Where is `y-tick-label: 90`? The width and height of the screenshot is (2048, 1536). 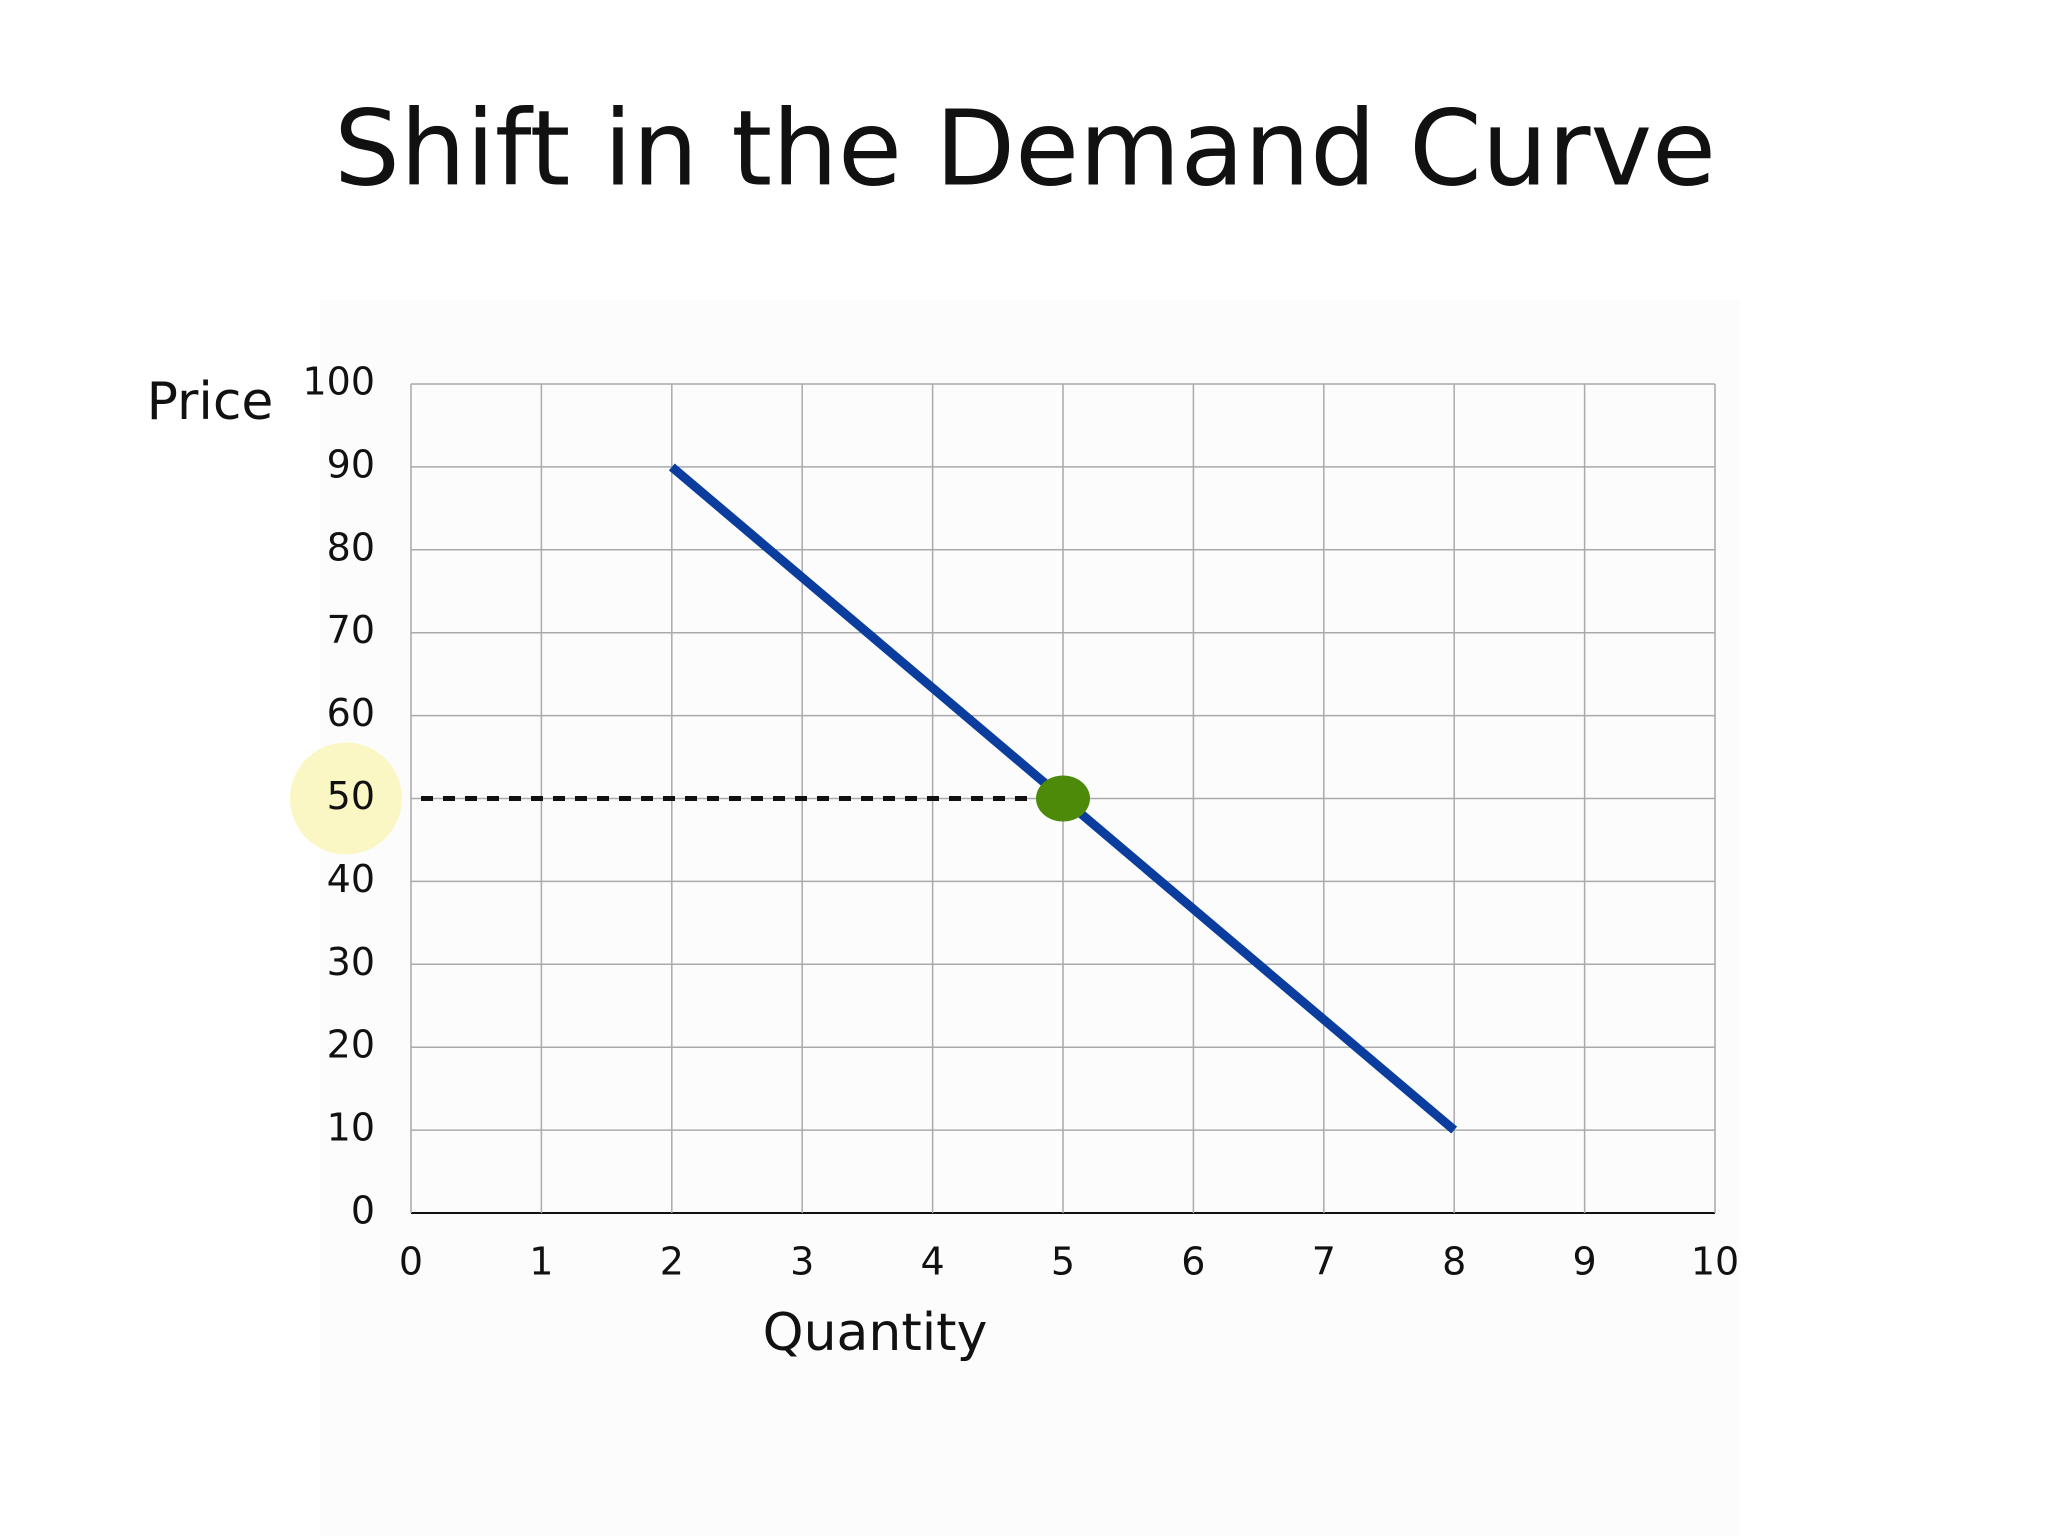 y-tick-label: 90 is located at coordinates (351, 464).